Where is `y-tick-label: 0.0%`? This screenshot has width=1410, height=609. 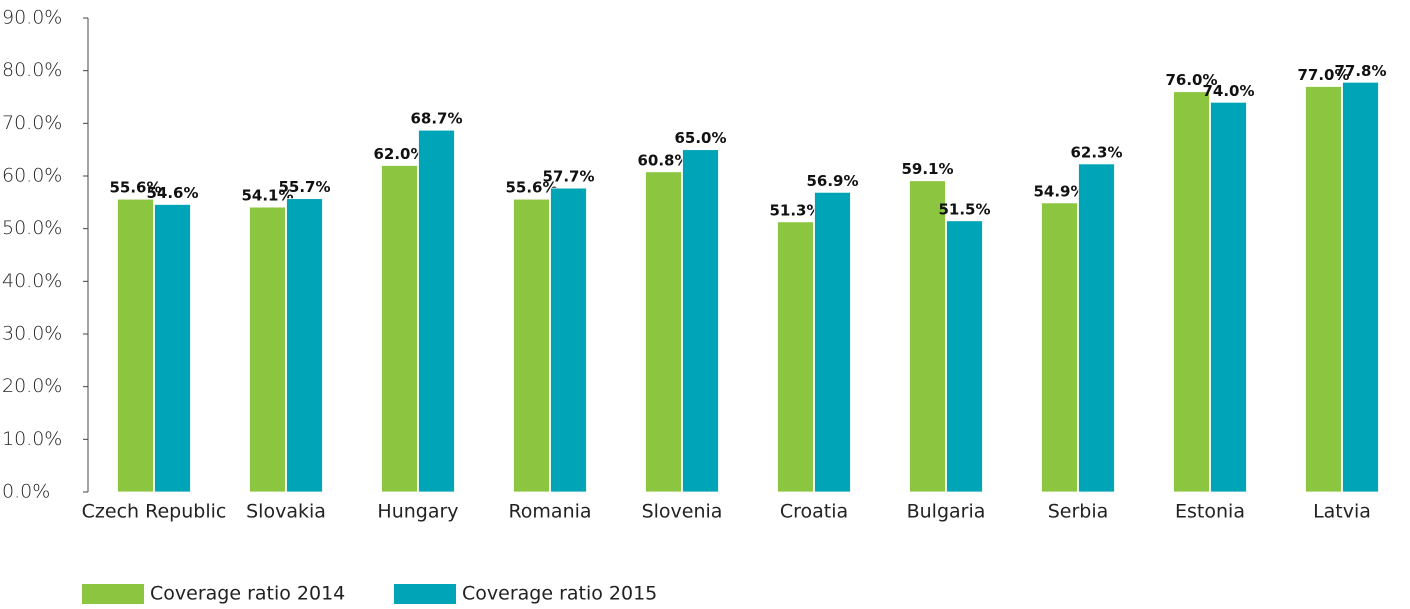 y-tick-label: 0.0% is located at coordinates (26, 492).